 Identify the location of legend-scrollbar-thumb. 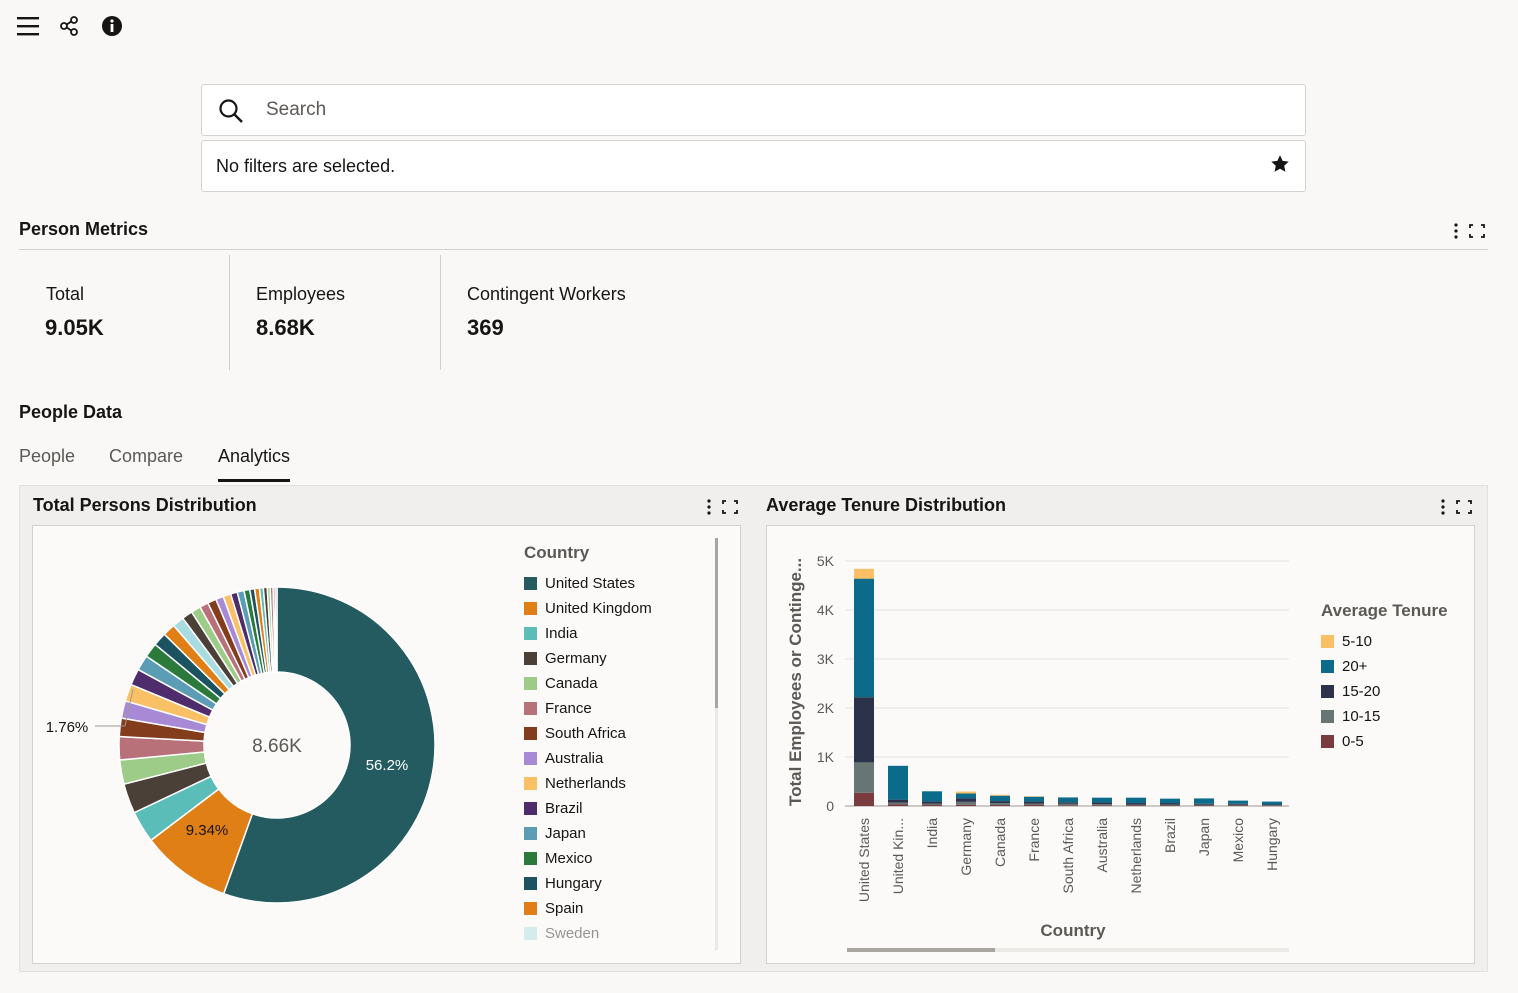
(716, 623).